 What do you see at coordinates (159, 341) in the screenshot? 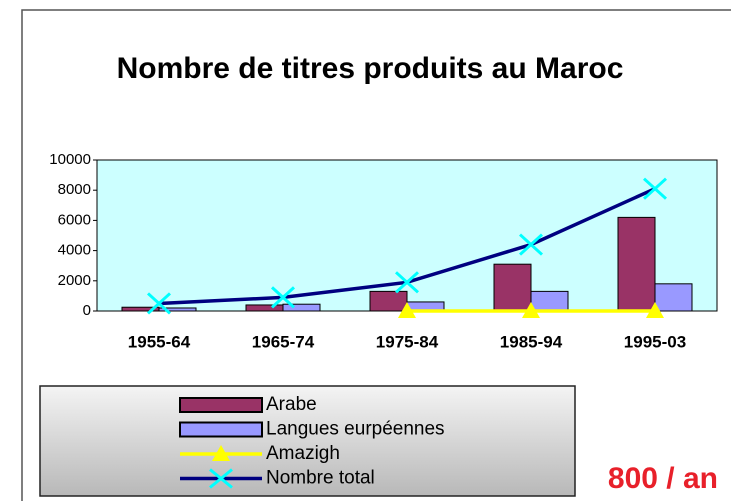
I see `x-tick-label: 1955-64` at bounding box center [159, 341].